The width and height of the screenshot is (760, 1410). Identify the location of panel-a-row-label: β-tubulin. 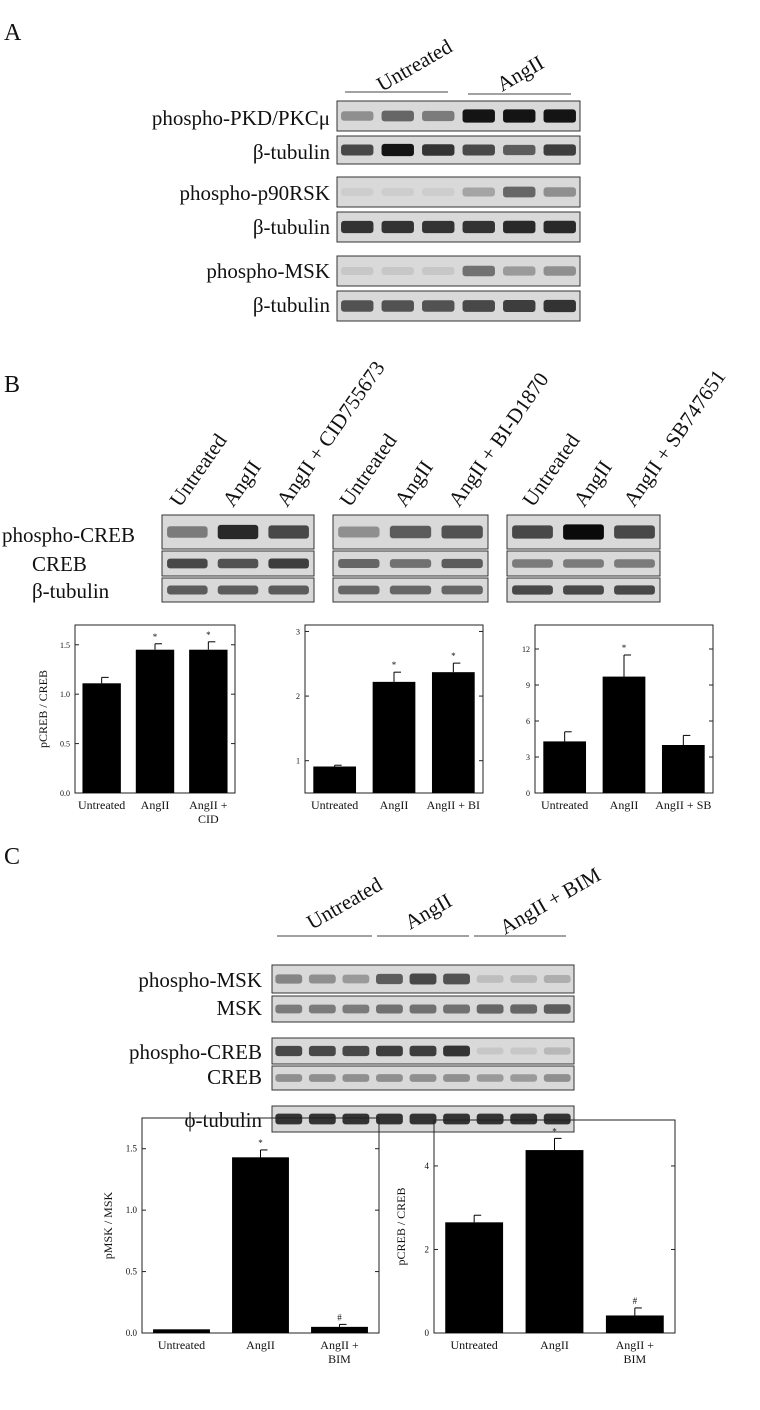
(292, 305).